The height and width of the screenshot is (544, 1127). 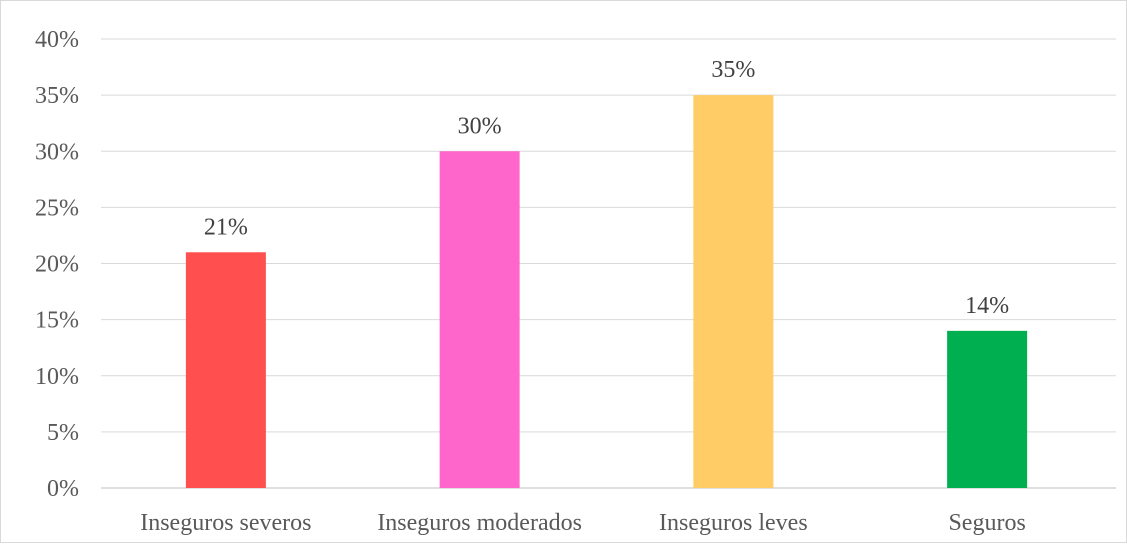 I want to click on category-label: Inseguros severos, so click(x=225, y=523).